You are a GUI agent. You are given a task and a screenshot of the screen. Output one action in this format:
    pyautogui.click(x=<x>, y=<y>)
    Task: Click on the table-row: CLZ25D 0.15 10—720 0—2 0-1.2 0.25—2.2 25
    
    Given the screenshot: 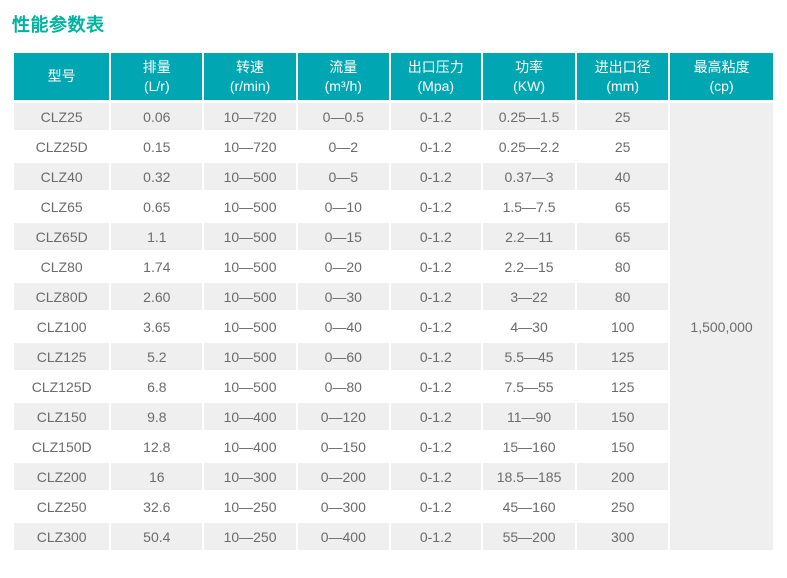 What is the action you would take?
    pyautogui.click(x=393, y=146)
    